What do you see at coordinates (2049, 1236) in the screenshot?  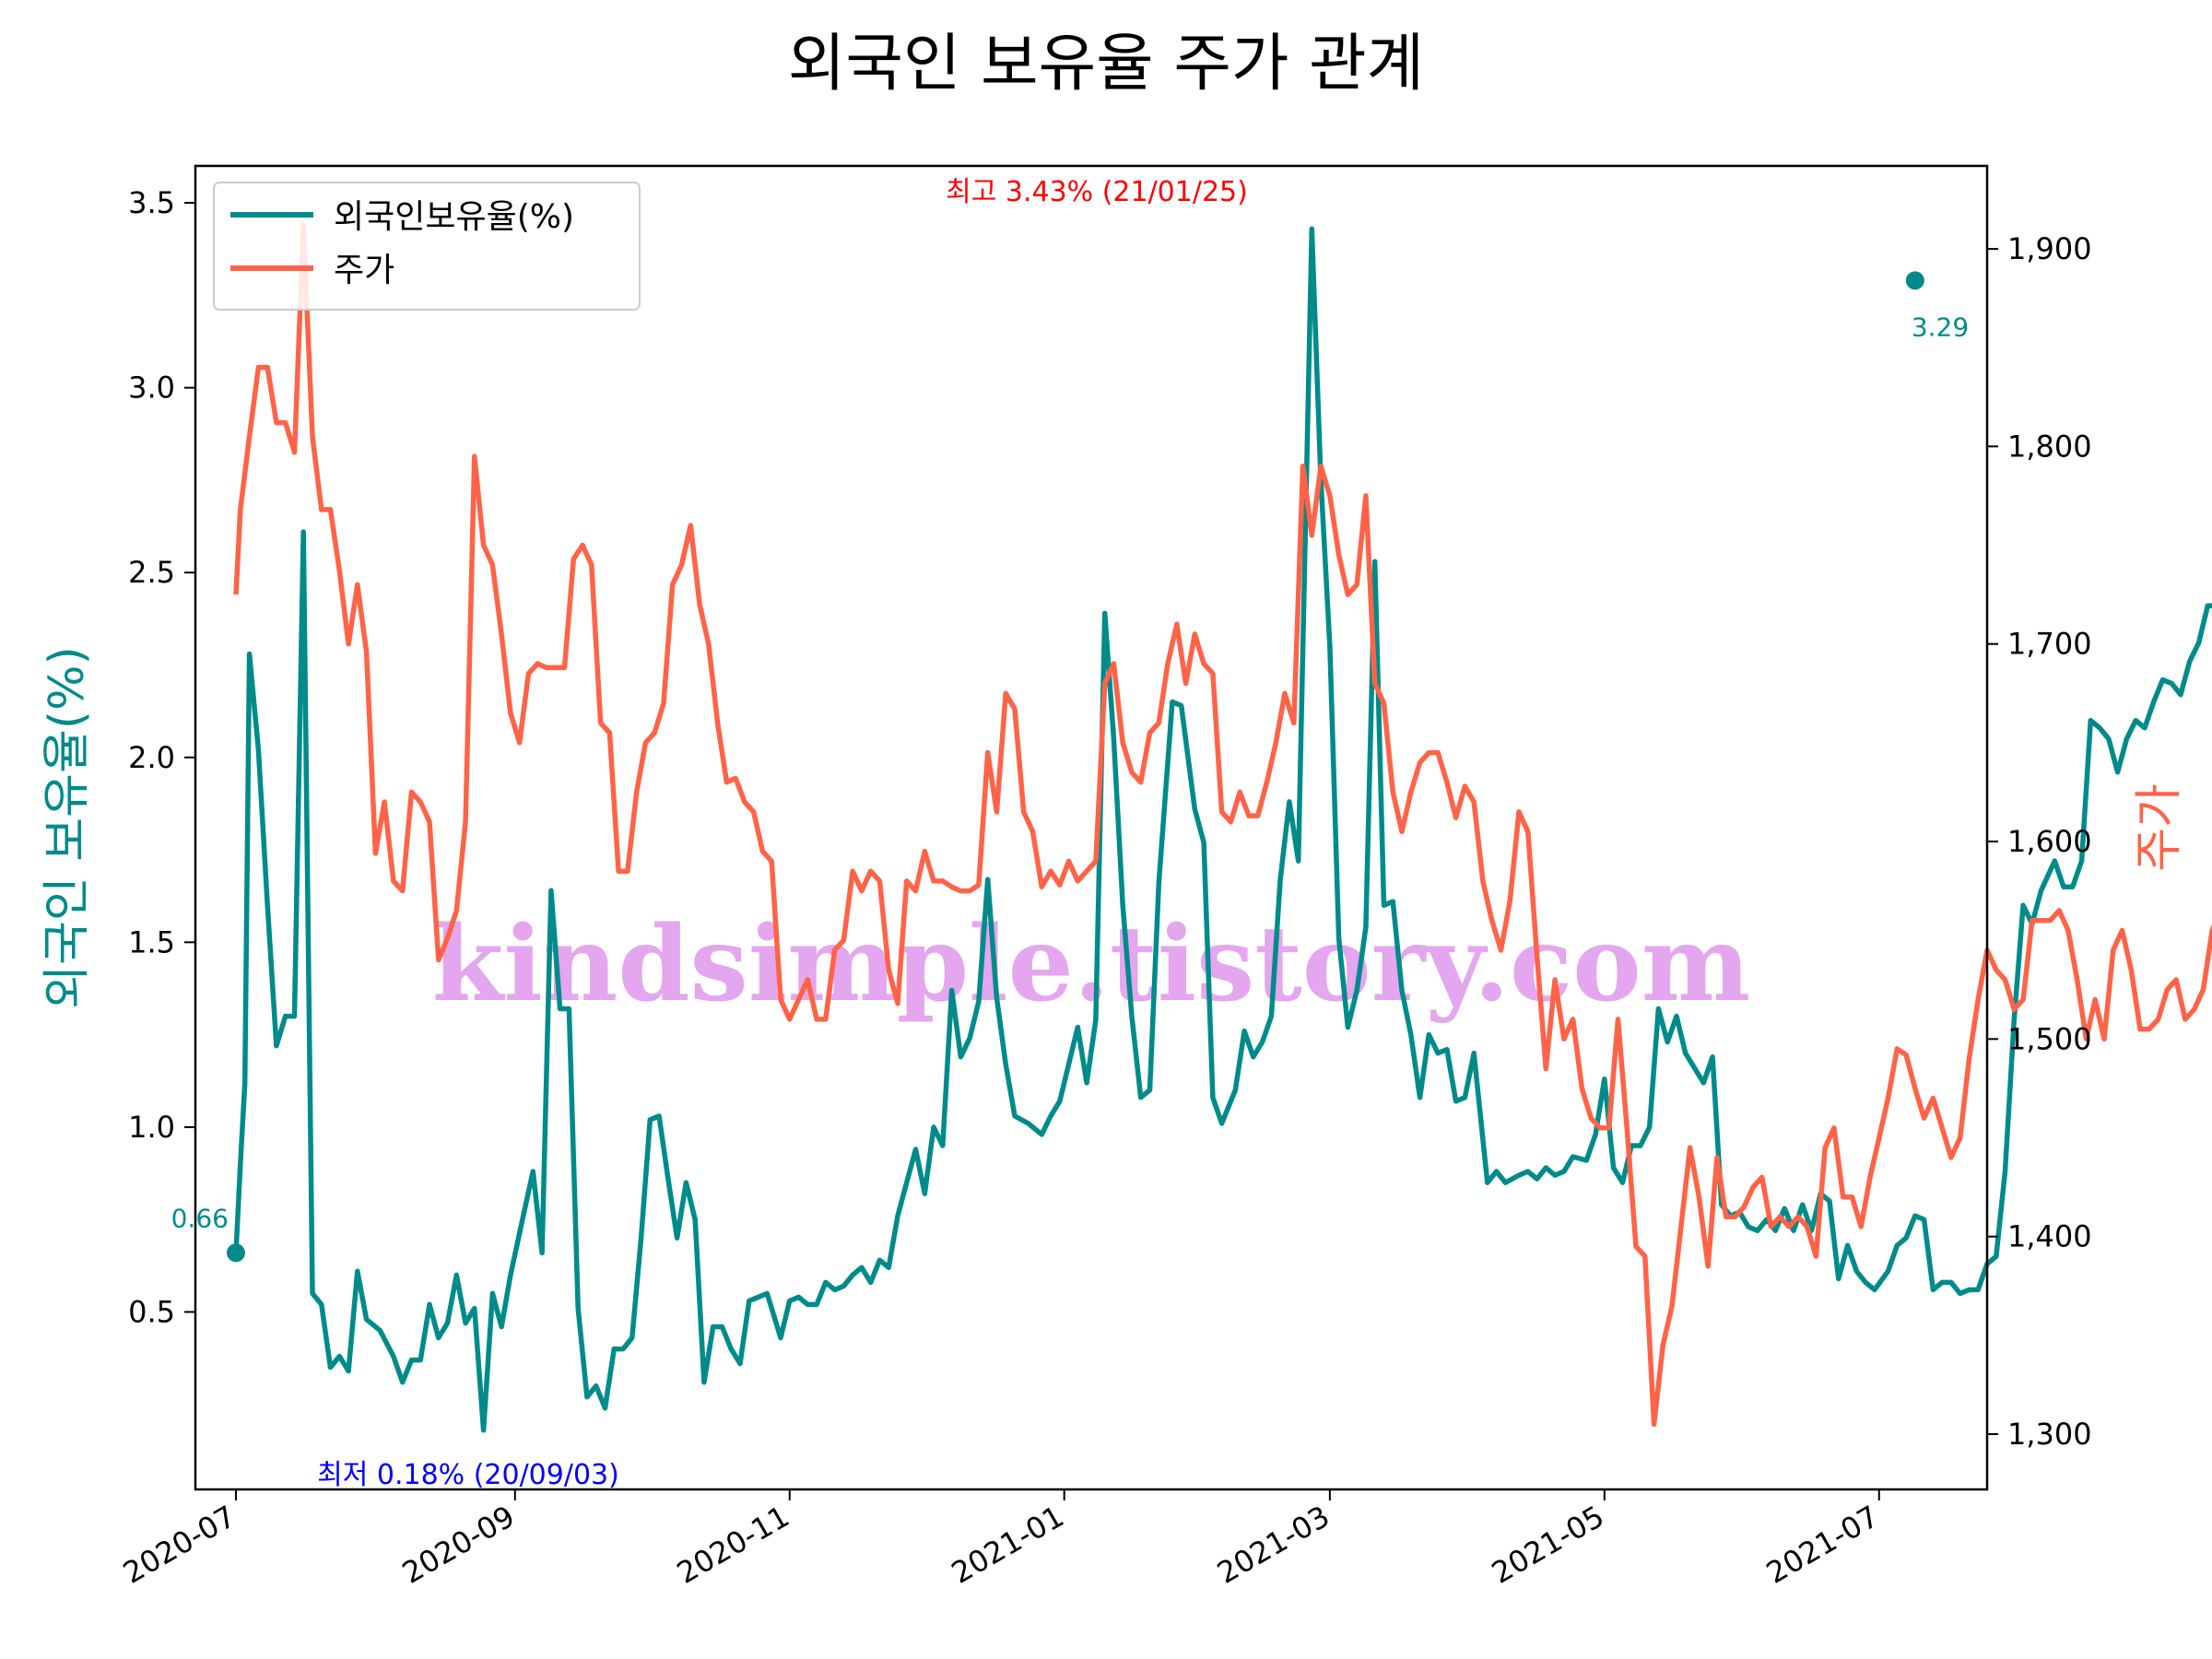 I see `y-right-tick-label: 1,400` at bounding box center [2049, 1236].